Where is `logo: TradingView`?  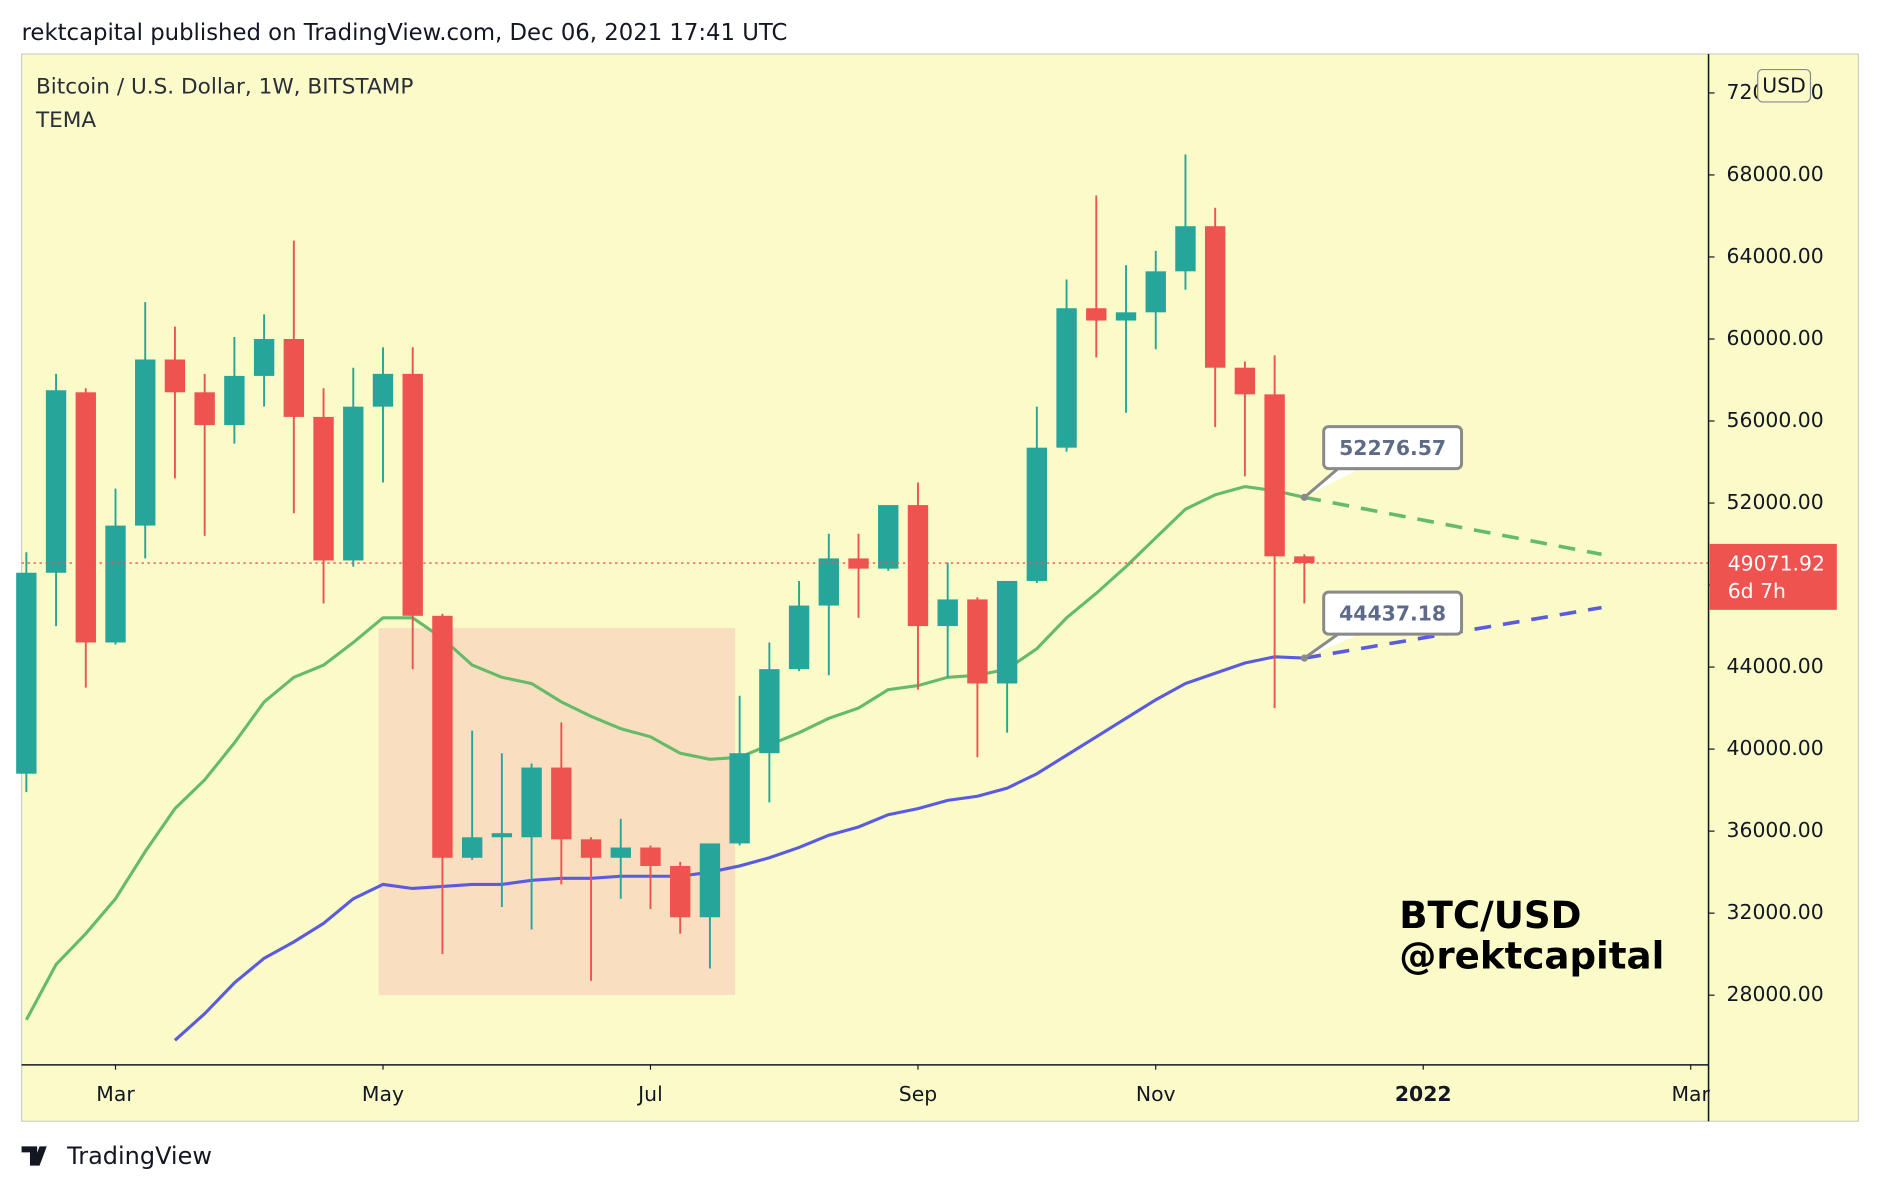
logo: TradingView is located at coordinates (116, 1156).